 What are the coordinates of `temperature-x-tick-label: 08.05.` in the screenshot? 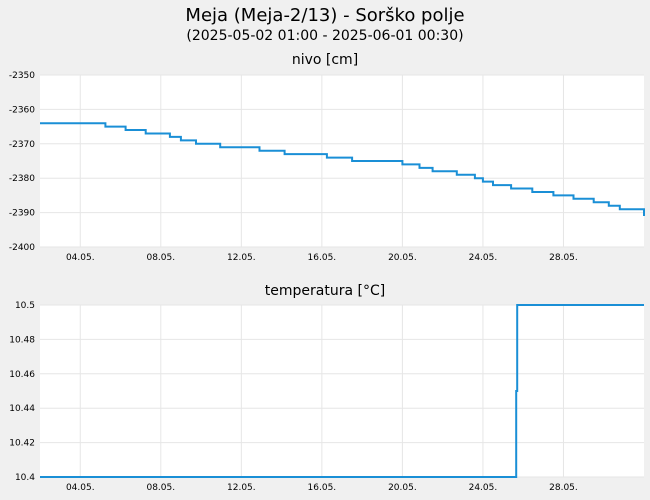 It's located at (160, 488).